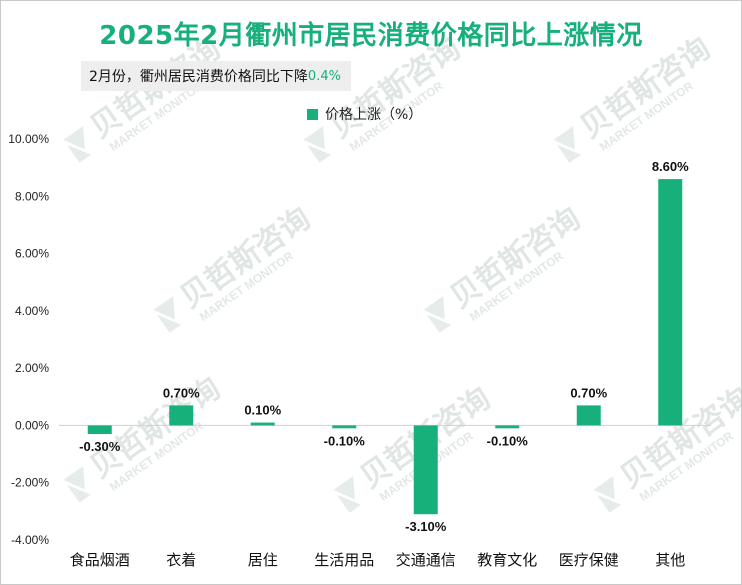 The width and height of the screenshot is (742, 585). Describe the element at coordinates (262, 410) in the screenshot. I see `data-label: 0.10%` at that location.